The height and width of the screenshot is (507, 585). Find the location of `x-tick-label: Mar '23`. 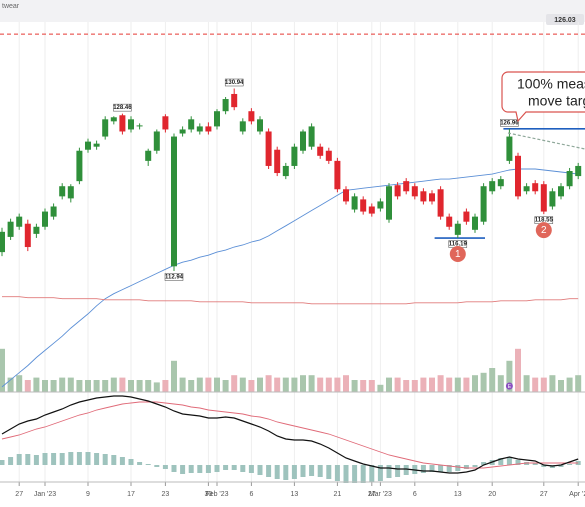

x-tick-label: Mar '23 is located at coordinates (380, 494).